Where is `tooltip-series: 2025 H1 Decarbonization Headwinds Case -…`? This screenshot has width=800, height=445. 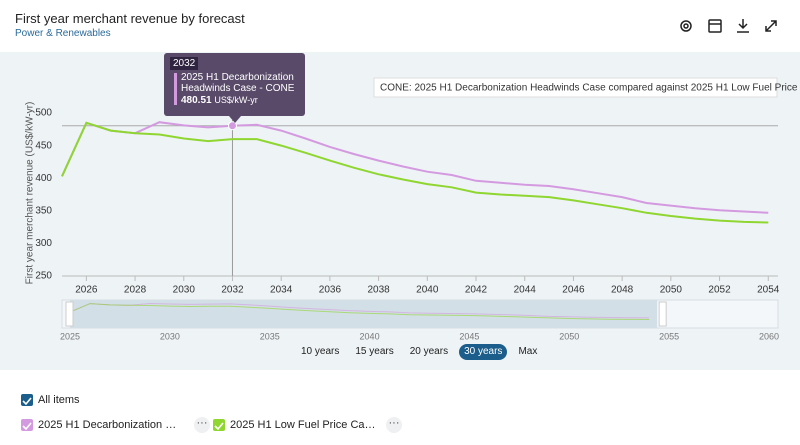
tooltip-series: 2025 H1 Decarbonization Headwinds Case -… is located at coordinates (238, 83).